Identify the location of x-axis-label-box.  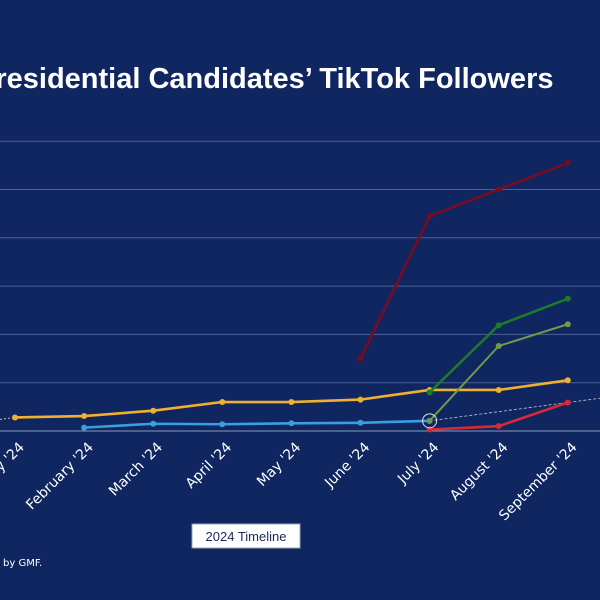
(246, 536).